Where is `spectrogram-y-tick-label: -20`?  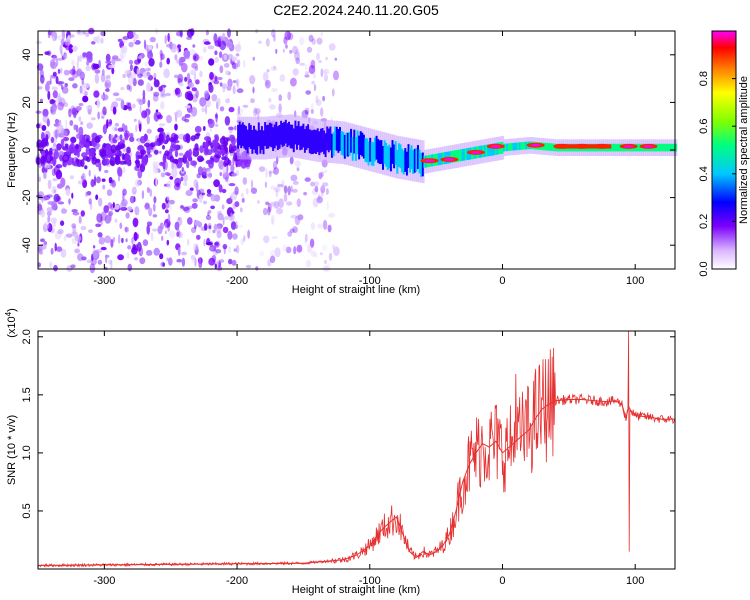
spectrogram-y-tick-label: -20 is located at coordinates (27, 198).